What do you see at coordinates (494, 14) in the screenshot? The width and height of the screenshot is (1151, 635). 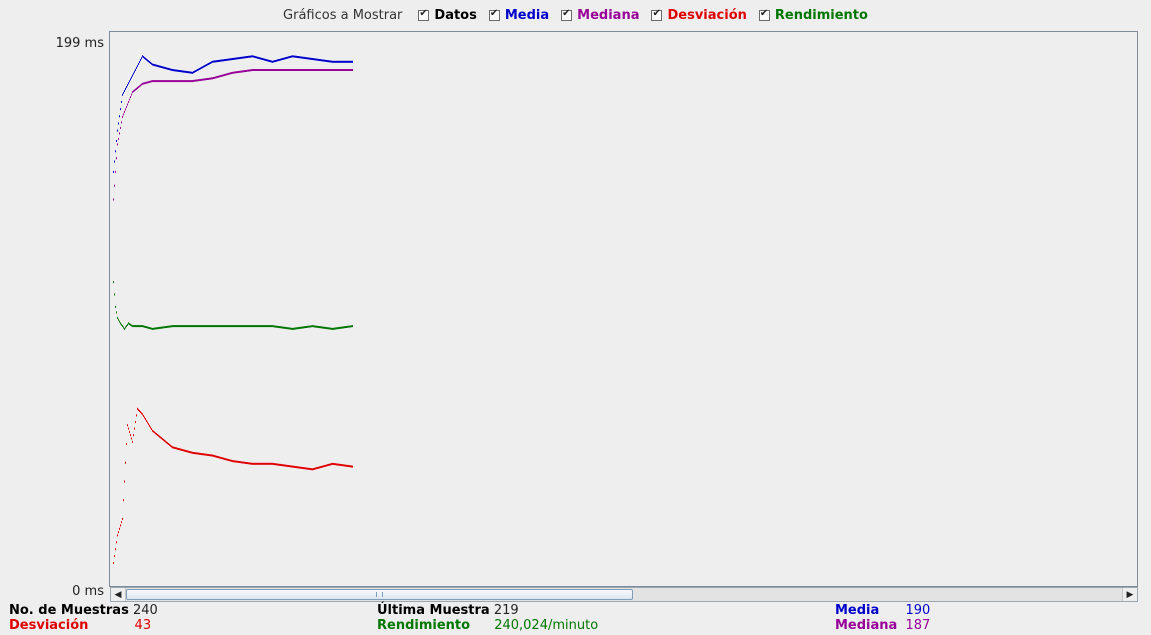 I see `media-checkbox` at bounding box center [494, 14].